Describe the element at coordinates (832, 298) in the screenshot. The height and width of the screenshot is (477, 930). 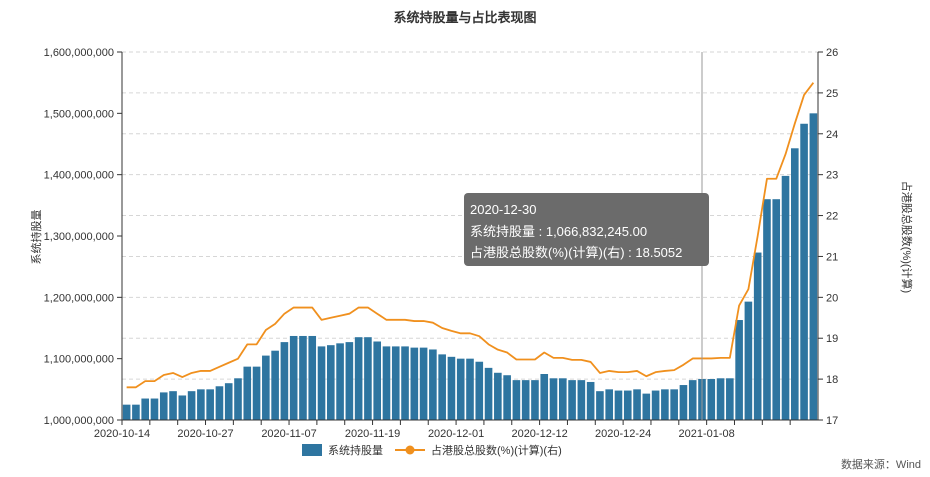
I see `right-tick-label: 20` at that location.